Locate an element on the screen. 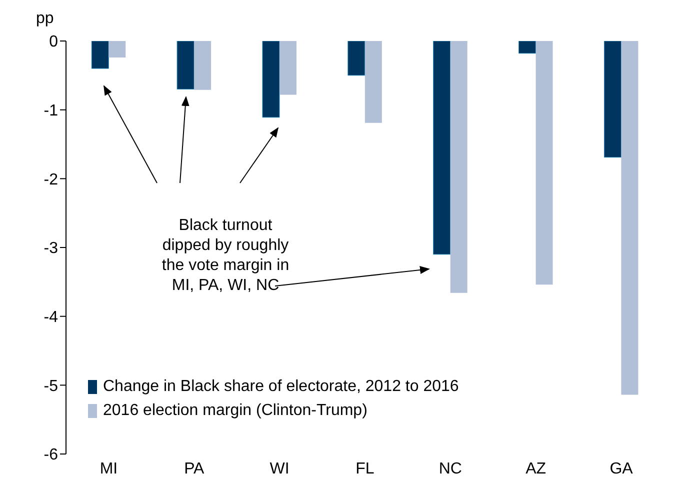 This screenshot has width=682, height=481. y-tick-label: -2 is located at coordinates (51, 179).